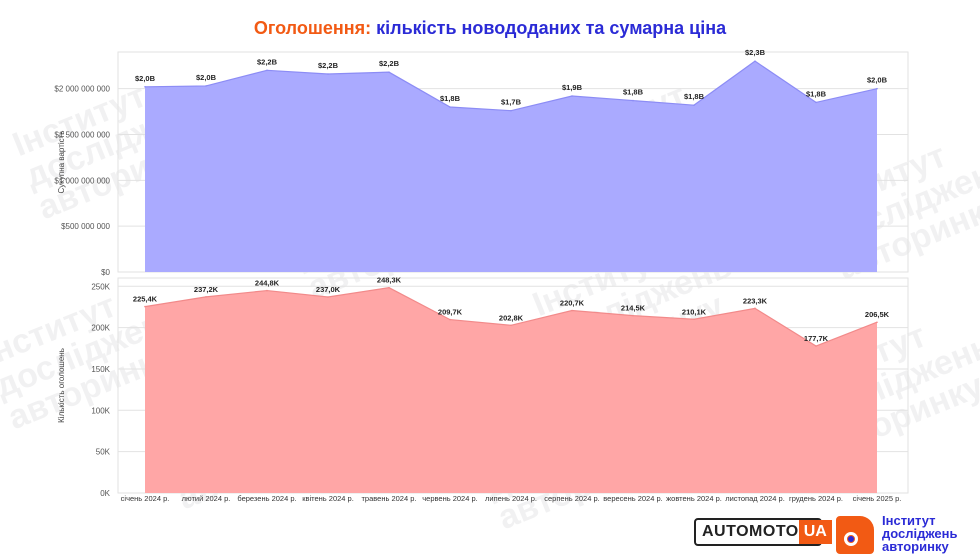 Image resolution: width=980 pixels, height=560 pixels. What do you see at coordinates (61, 385) in the screenshot?
I see `bottom-ylabel: Кількість оголошень` at bounding box center [61, 385].